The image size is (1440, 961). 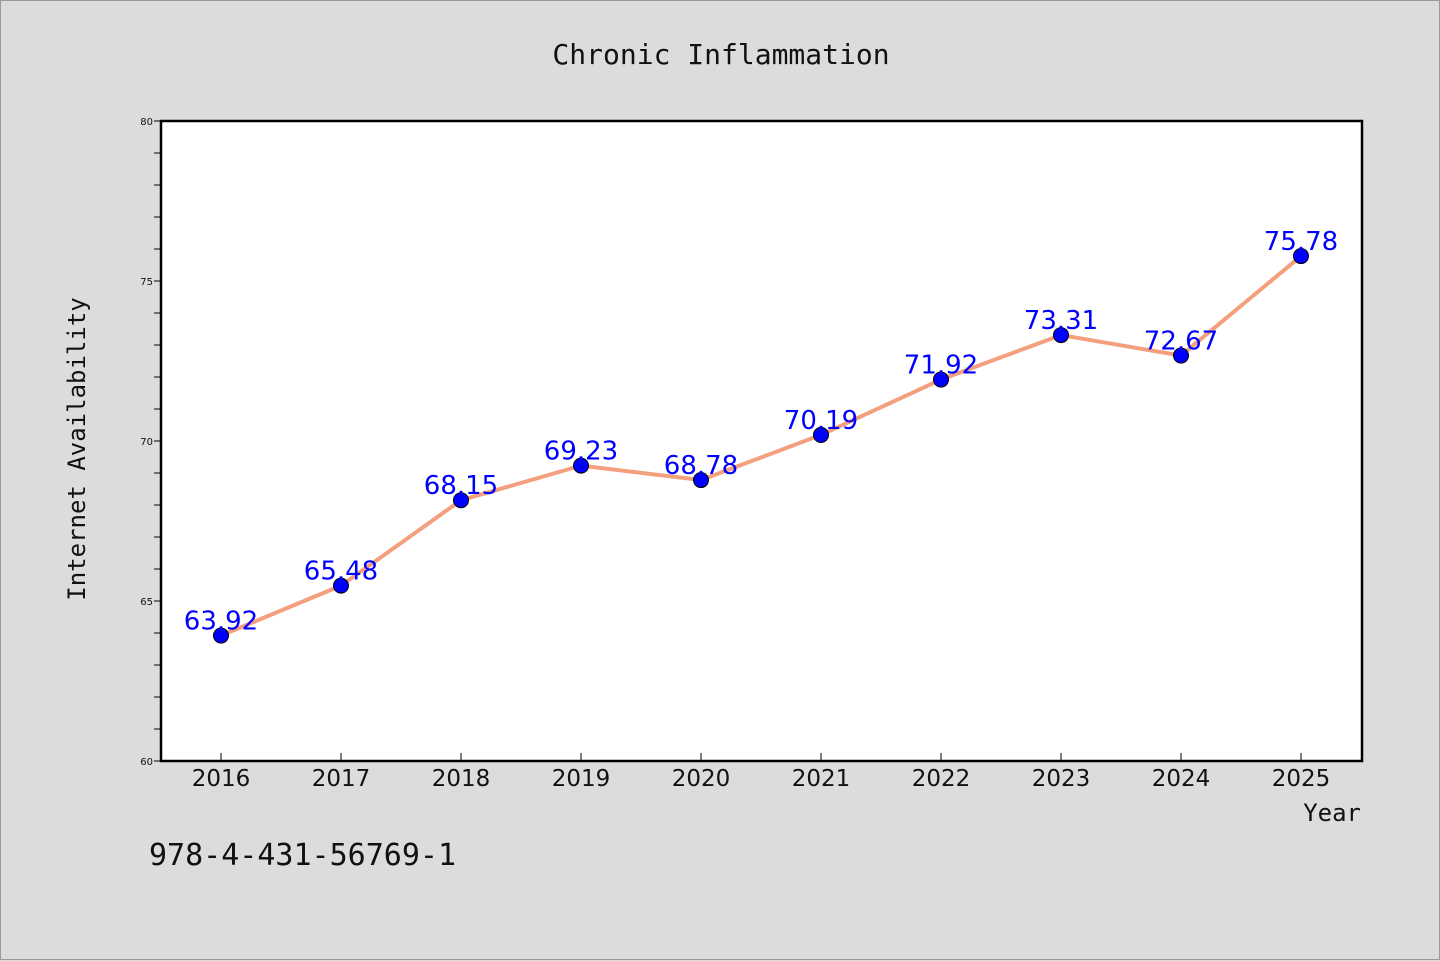 I want to click on x-tick-label: 2017, so click(x=341, y=779).